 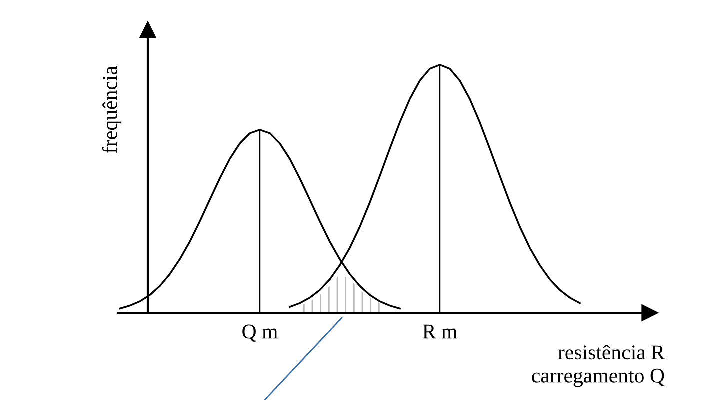 I want to click on y-axis-title: frequência, so click(x=112, y=110).